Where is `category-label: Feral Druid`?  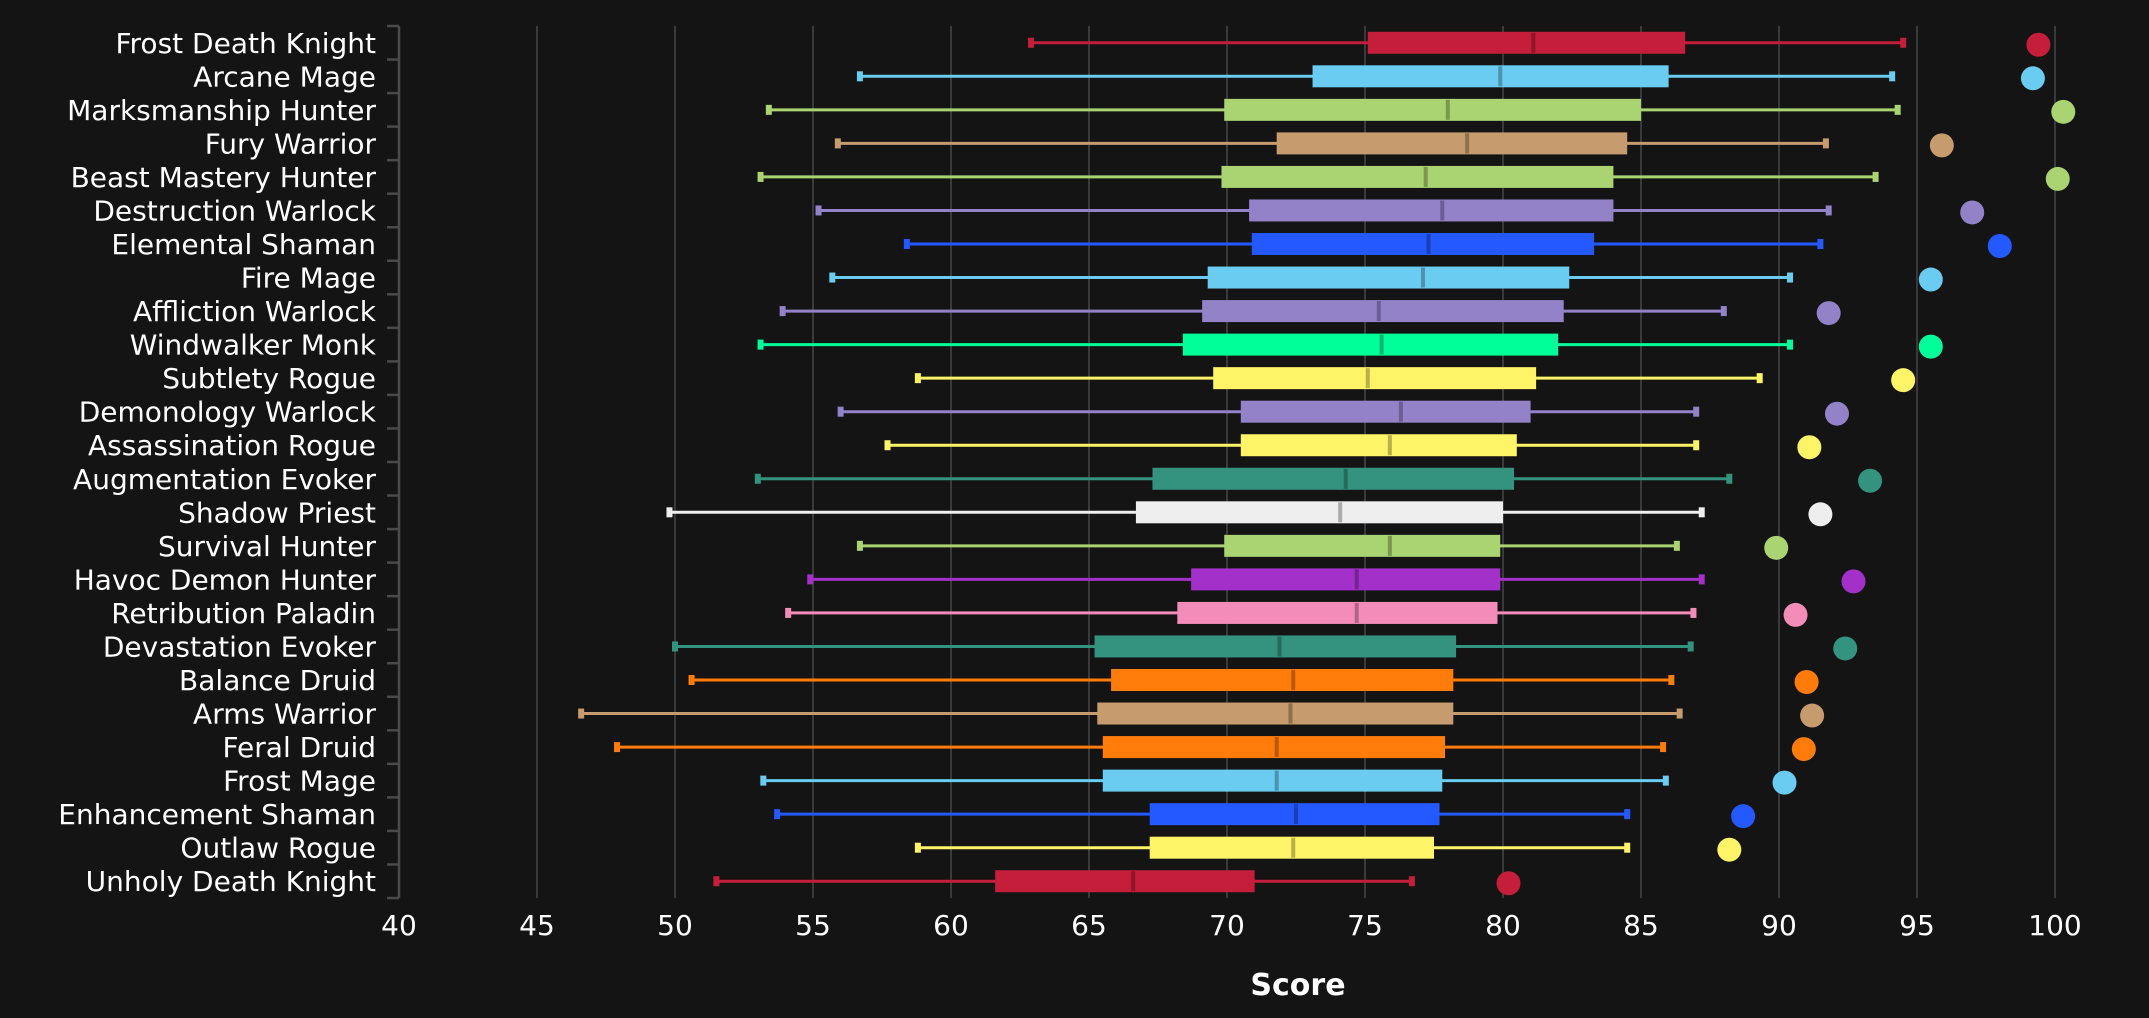 category-label: Feral Druid is located at coordinates (299, 747).